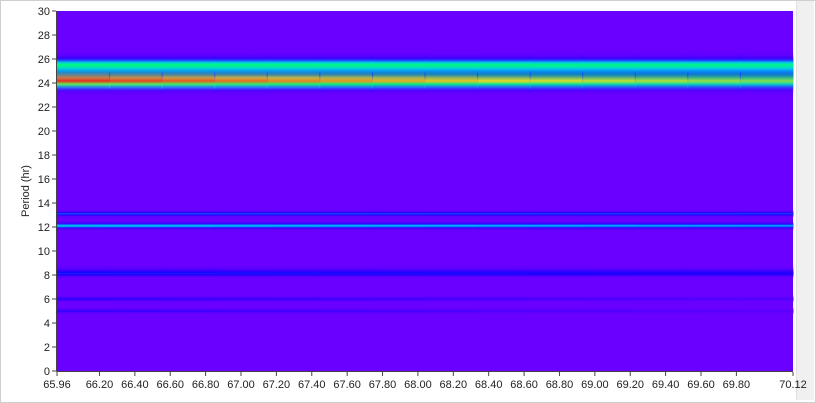 The image size is (816, 403). Describe the element at coordinates (44, 12) in the screenshot. I see `y-tick-label: 30` at that location.